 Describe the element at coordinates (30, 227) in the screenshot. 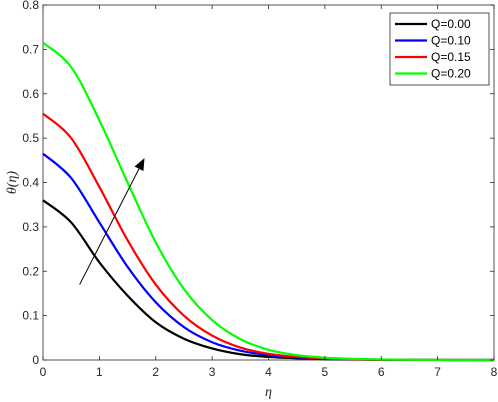

I see `y-tick-label: 0.3` at that location.